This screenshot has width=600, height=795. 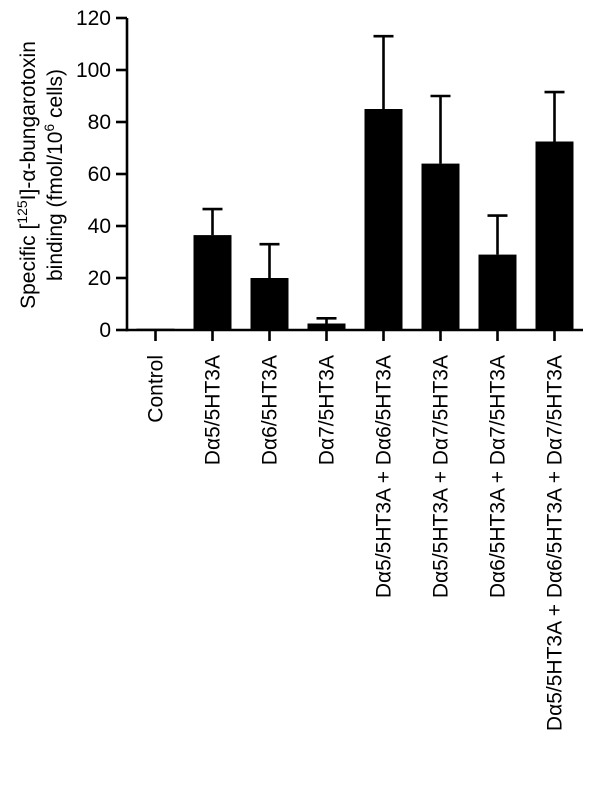 What do you see at coordinates (54, 175) in the screenshot?
I see `y-axis-label-line-2: binding (fmol/106 cells)` at bounding box center [54, 175].